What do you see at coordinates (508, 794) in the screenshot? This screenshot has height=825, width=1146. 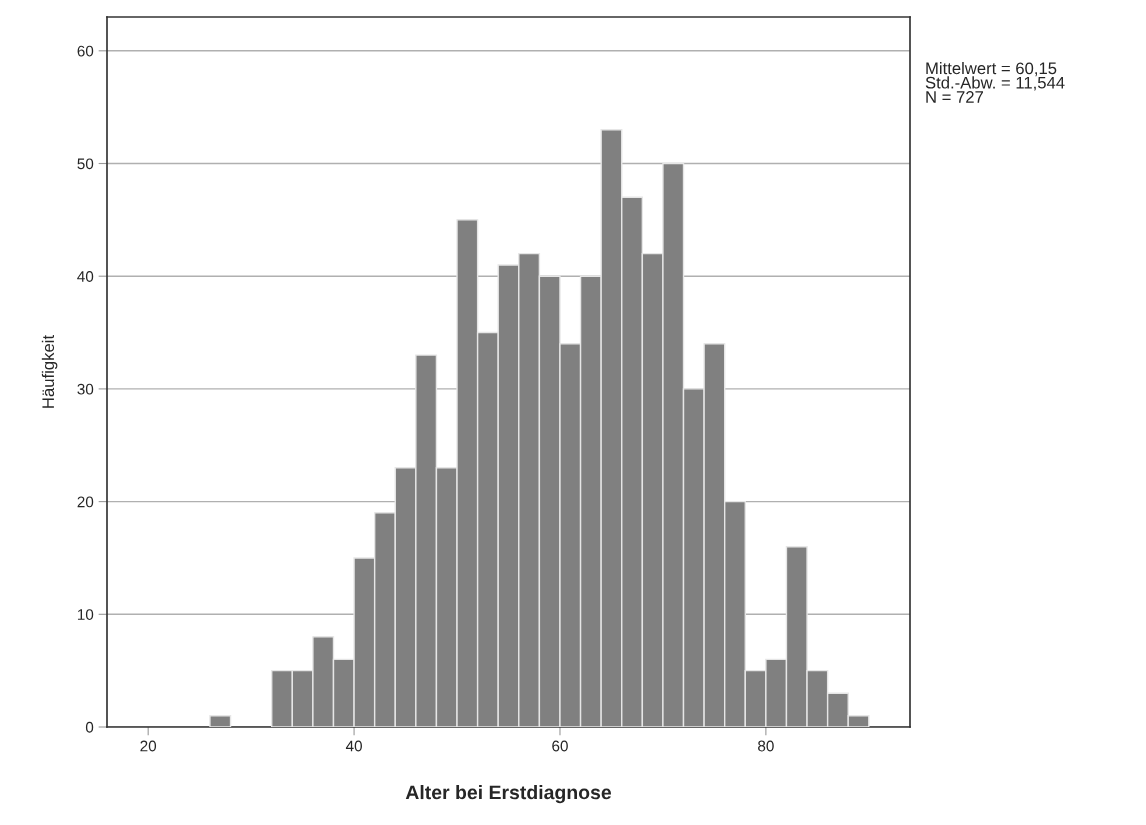 I see `x-axis-title: Alter bei Erstdiagnose` at bounding box center [508, 794].